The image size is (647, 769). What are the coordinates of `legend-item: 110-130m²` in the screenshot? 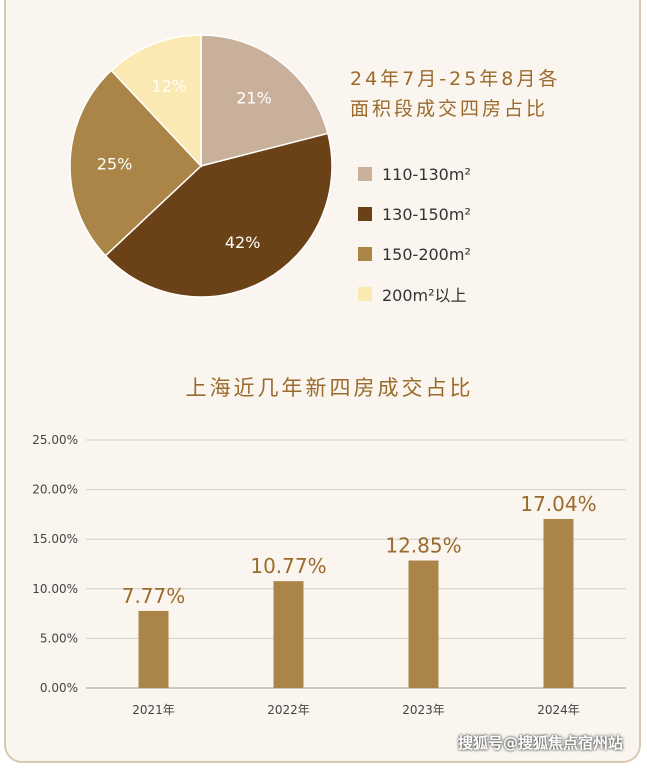 It's located at (414, 174).